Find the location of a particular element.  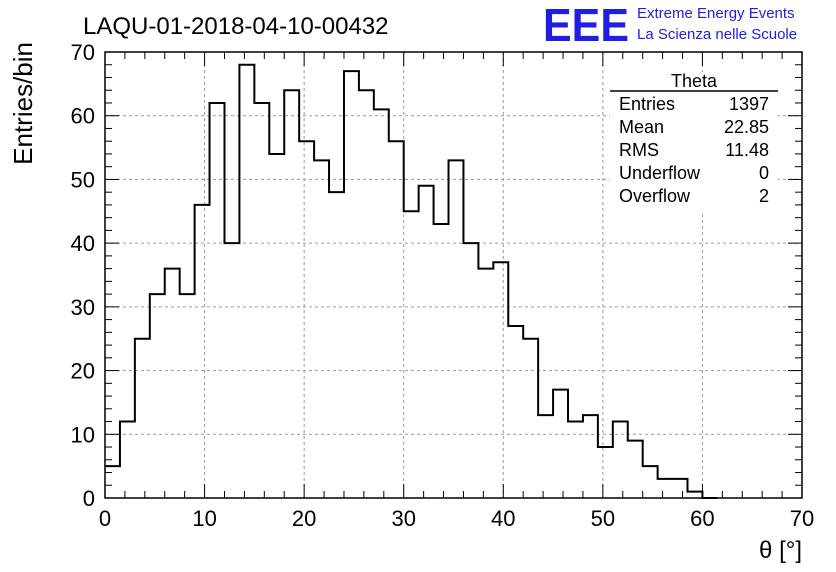

y-tick-label: 30 is located at coordinates (83, 307).